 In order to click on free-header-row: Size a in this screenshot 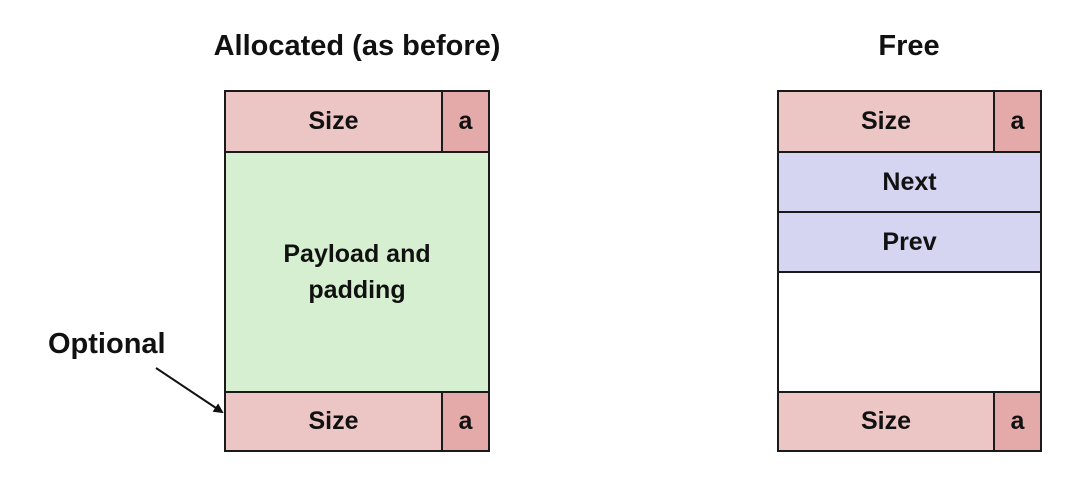, I will do `click(909, 121)`.